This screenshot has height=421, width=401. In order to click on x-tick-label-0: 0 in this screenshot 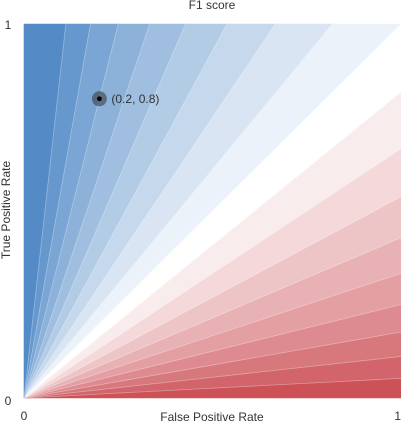, I will do `click(24, 415)`.